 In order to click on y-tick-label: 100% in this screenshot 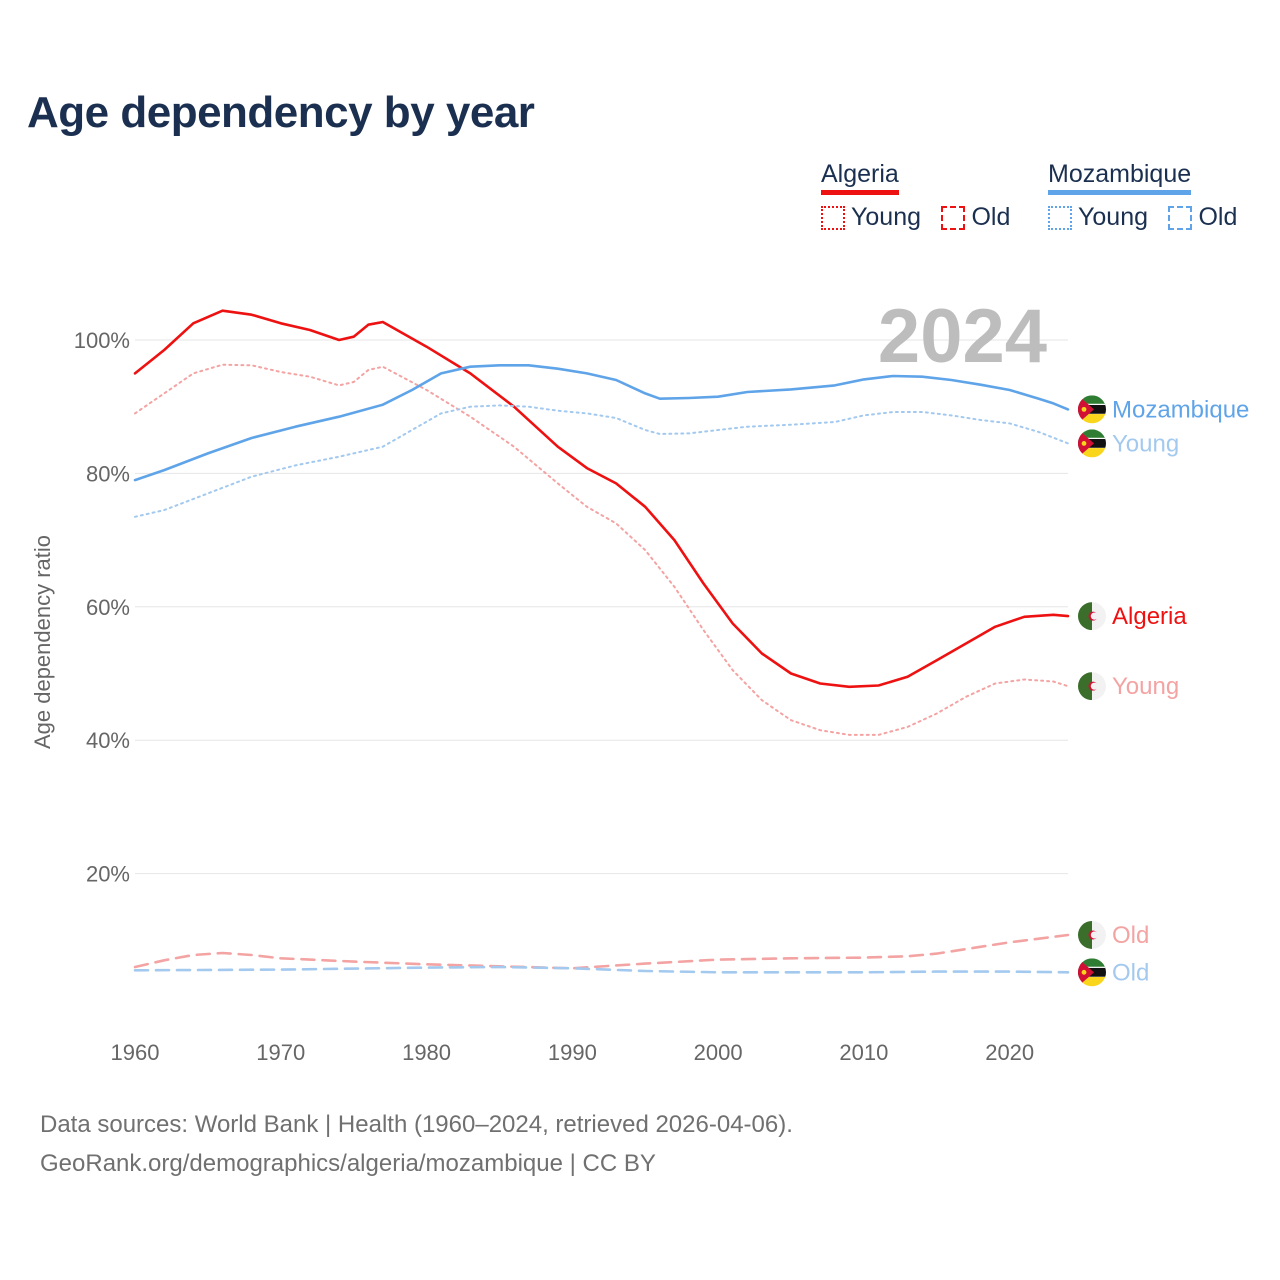, I will do `click(102, 340)`.